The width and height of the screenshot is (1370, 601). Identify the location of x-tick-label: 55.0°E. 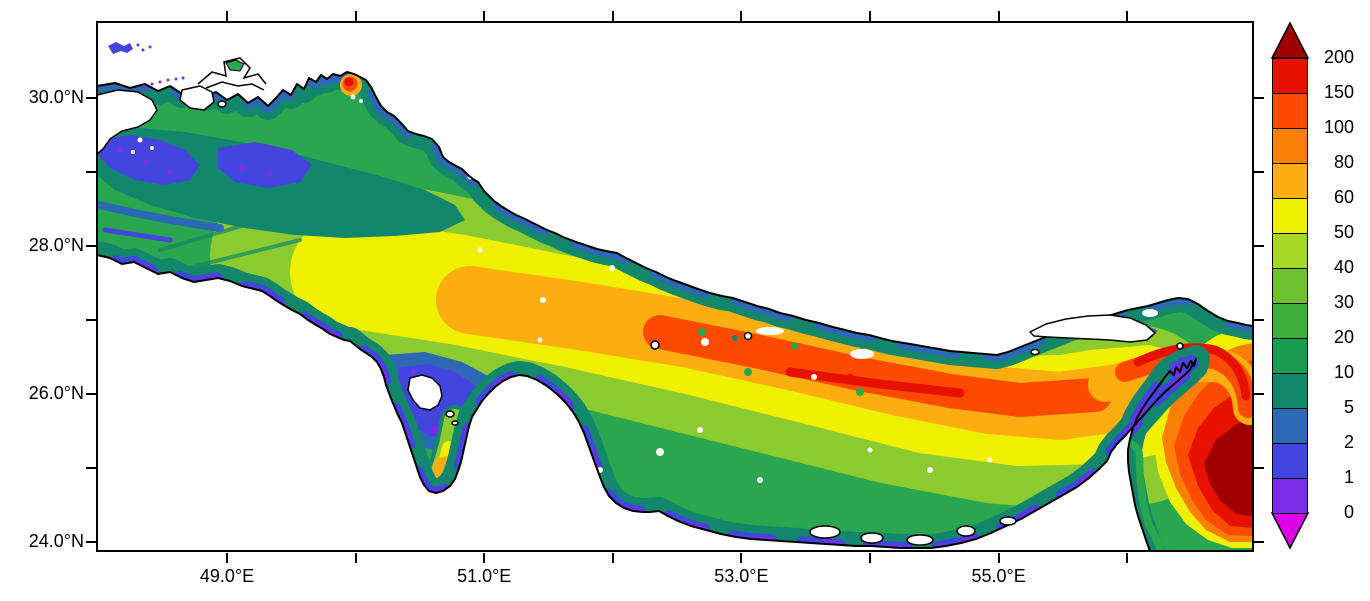
(998, 576).